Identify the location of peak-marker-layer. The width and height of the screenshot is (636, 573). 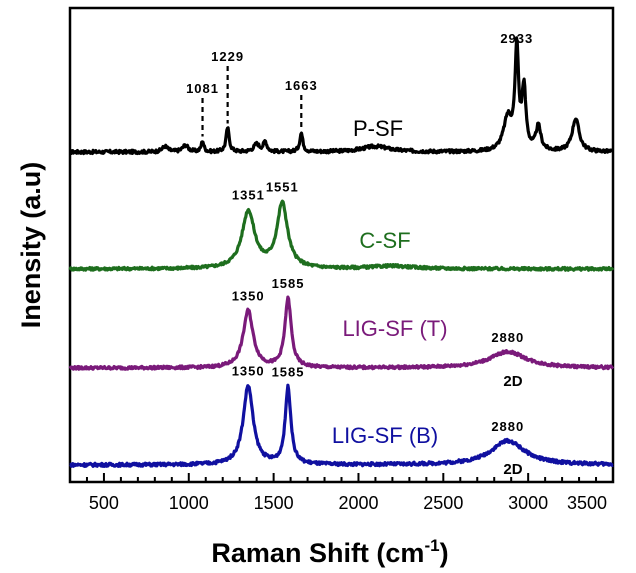
(252, 101).